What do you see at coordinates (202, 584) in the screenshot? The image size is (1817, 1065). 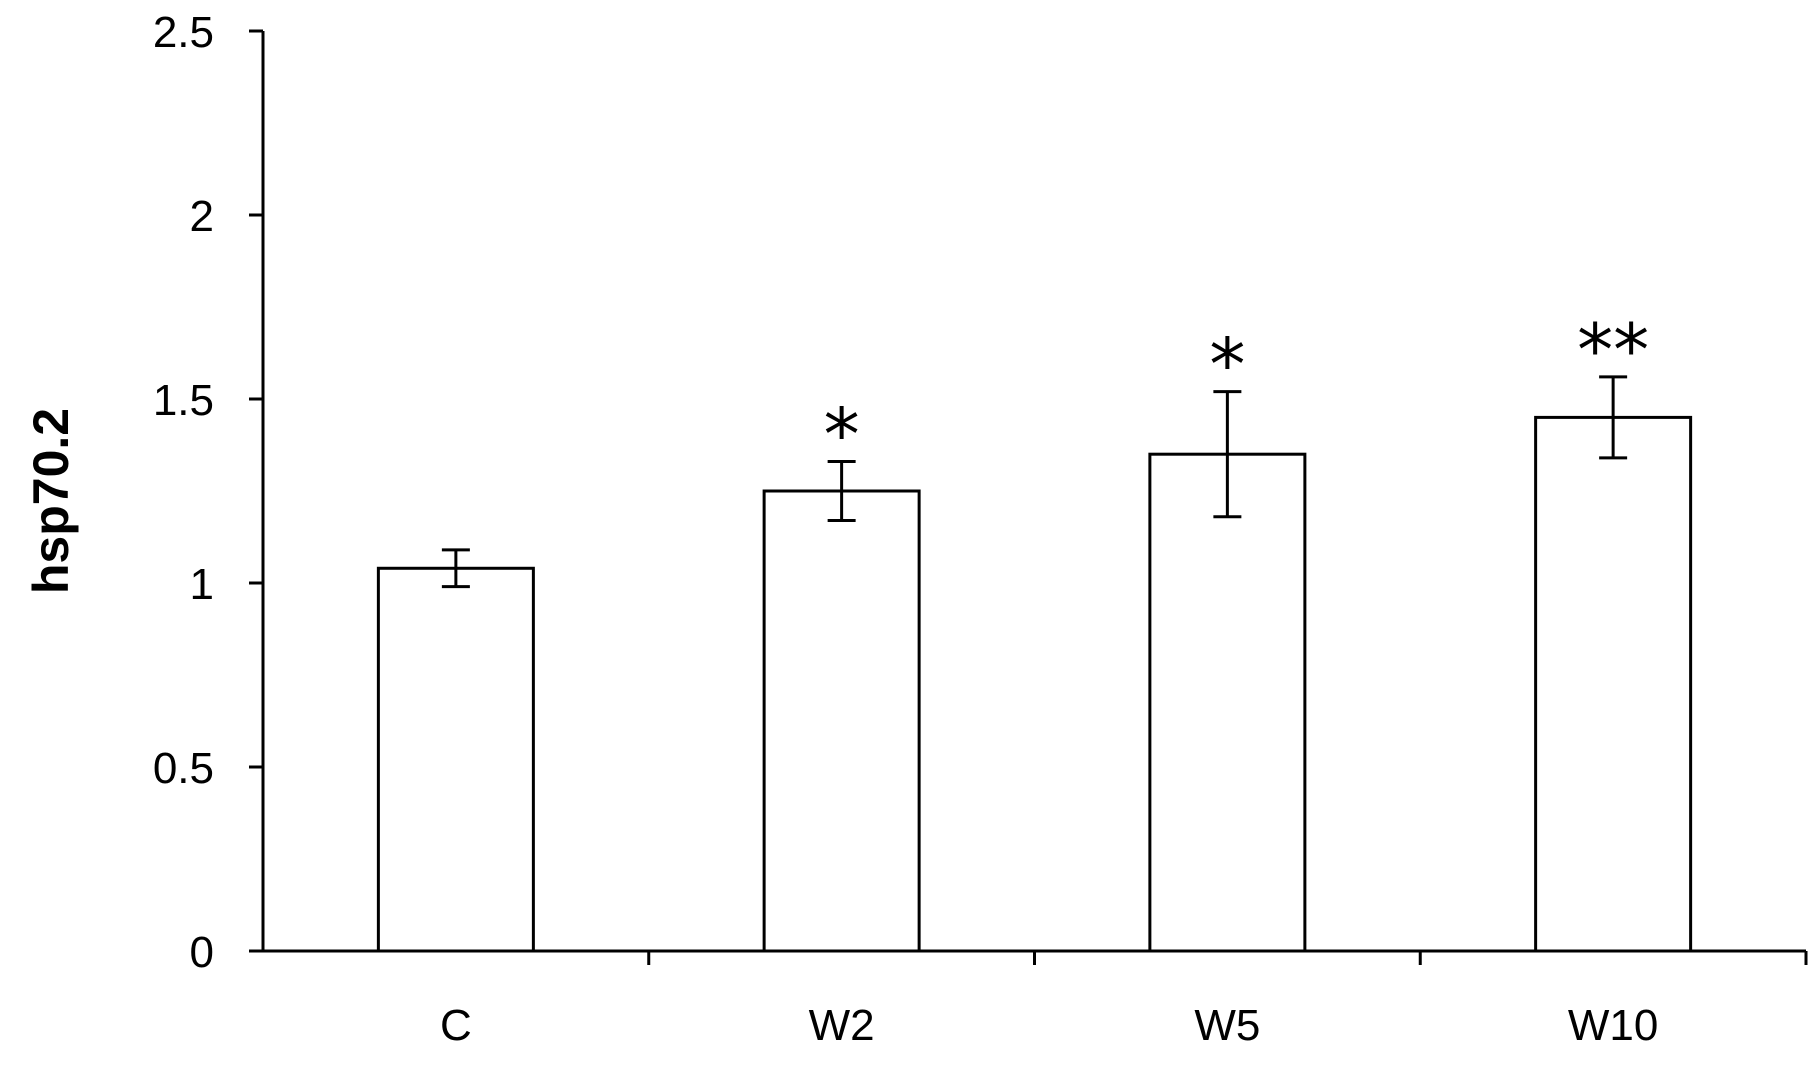 I see `y-tick-label: 1` at bounding box center [202, 584].